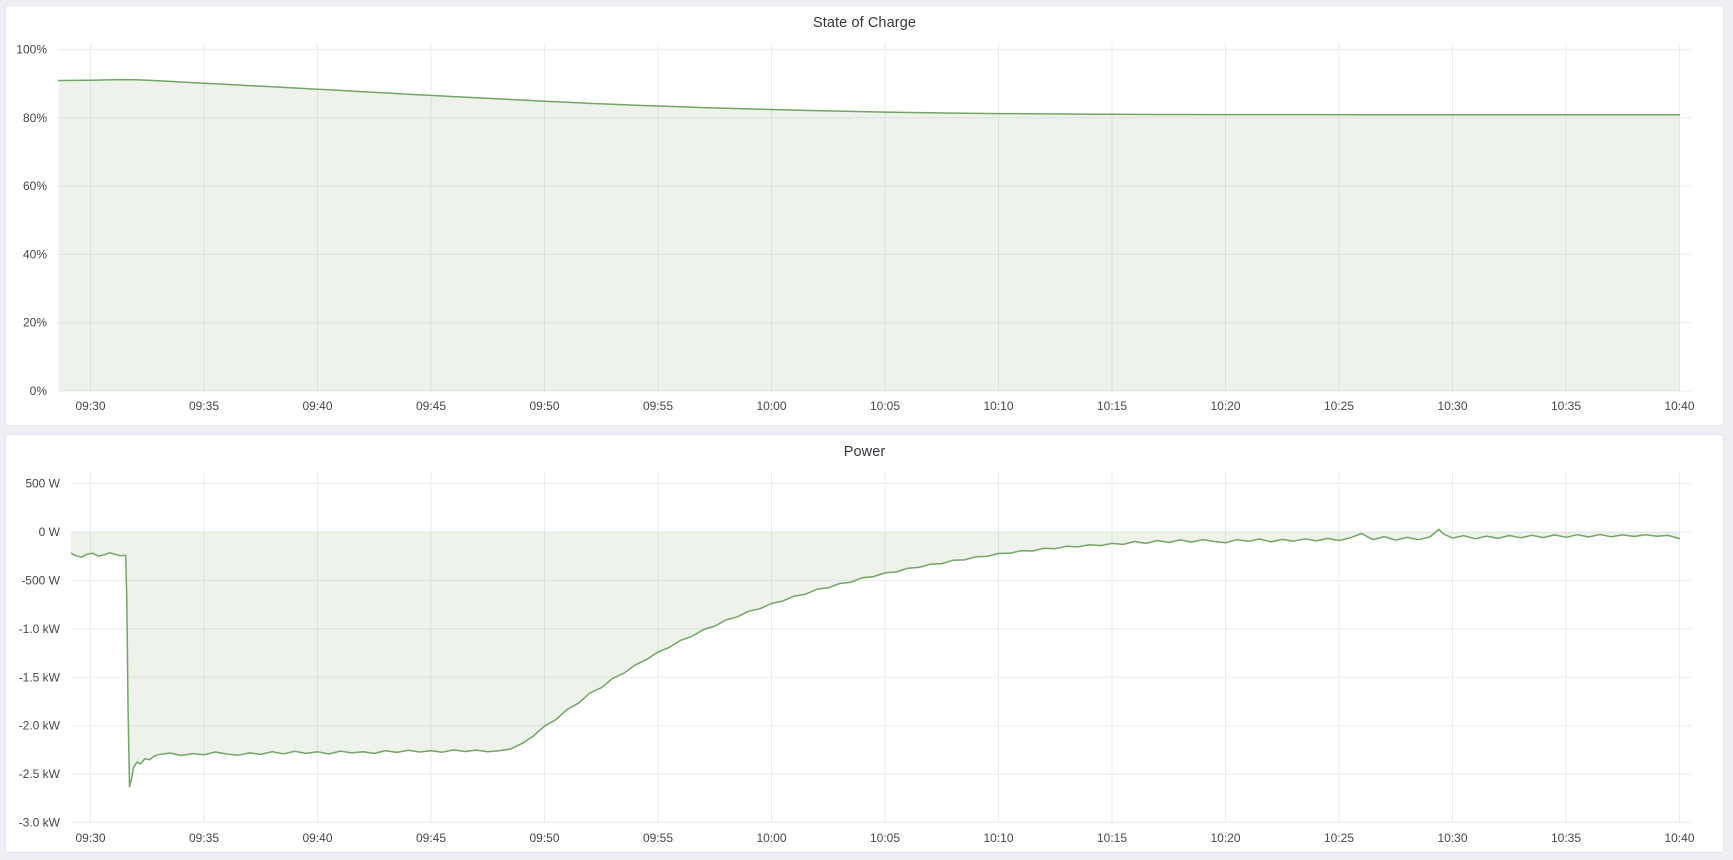 Image resolution: width=1733 pixels, height=860 pixels. I want to click on soc-panel-title: State of Charge, so click(864, 23).